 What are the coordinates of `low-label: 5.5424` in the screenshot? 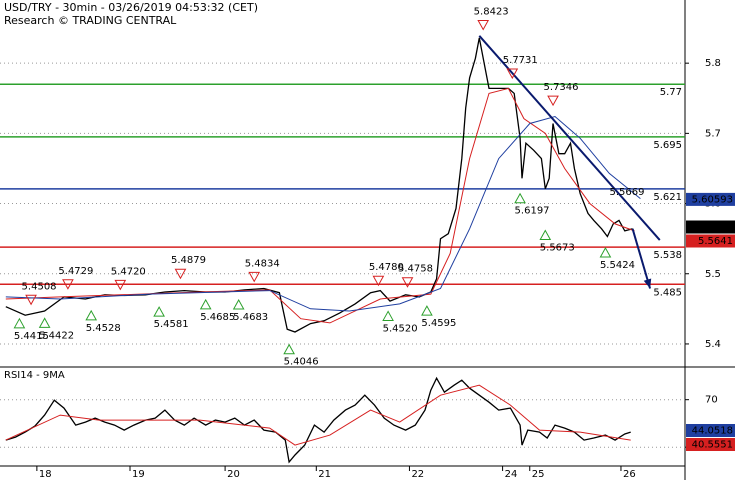 It's located at (617, 265).